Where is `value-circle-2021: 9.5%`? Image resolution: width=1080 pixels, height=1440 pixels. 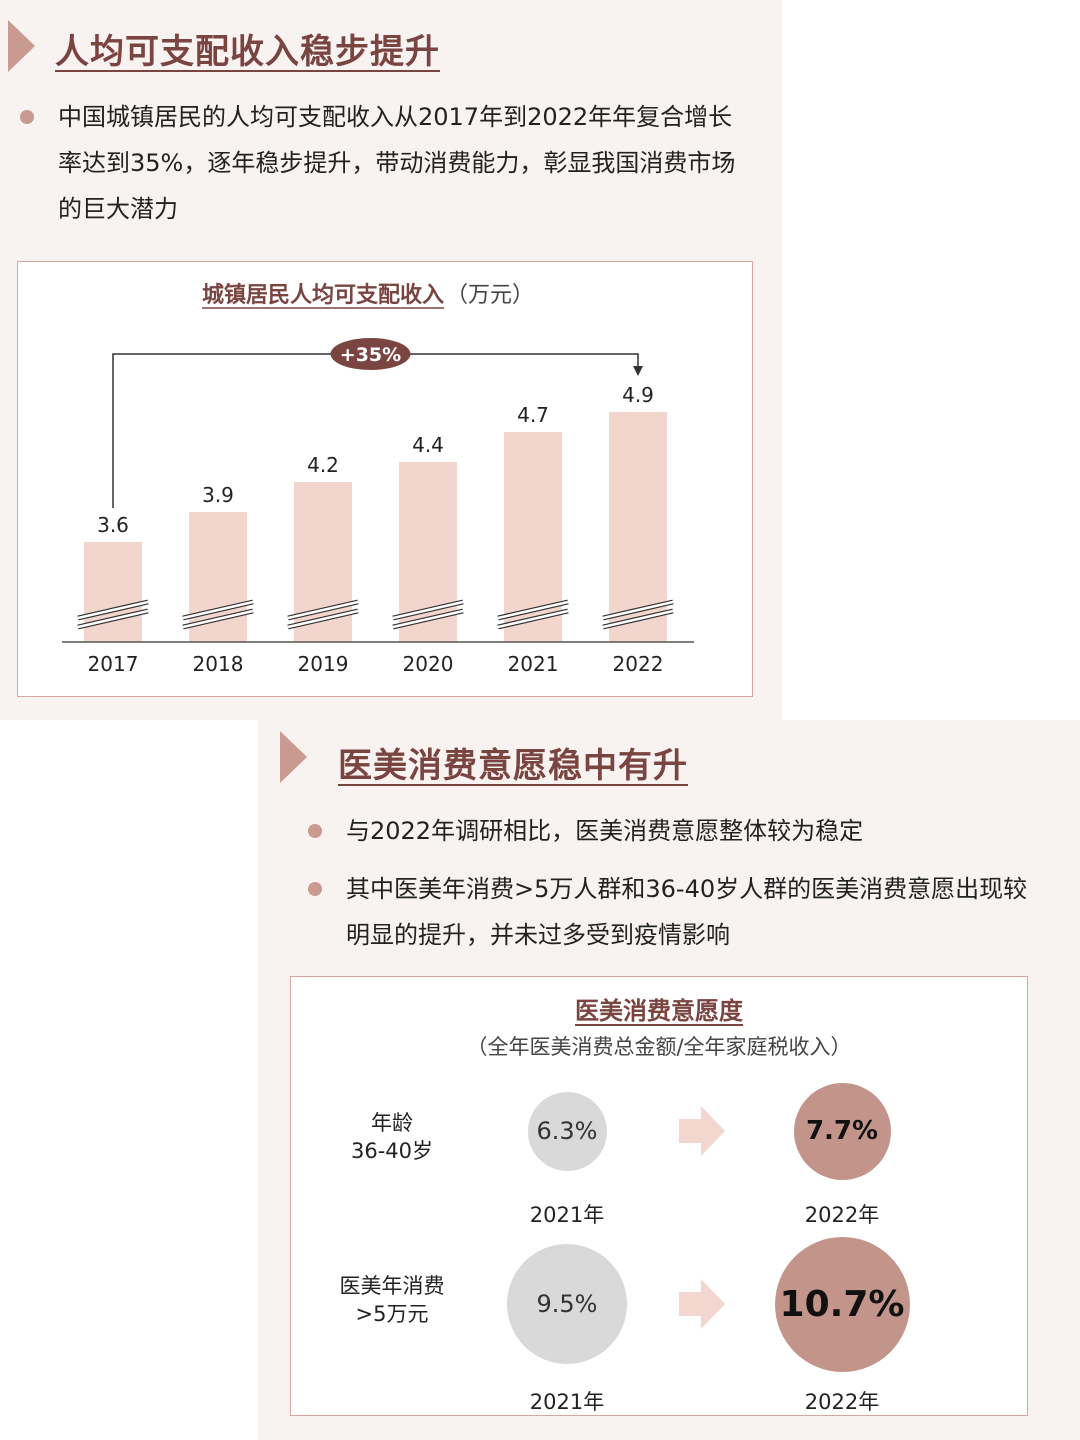
value-circle-2021: 9.5% is located at coordinates (567, 1304).